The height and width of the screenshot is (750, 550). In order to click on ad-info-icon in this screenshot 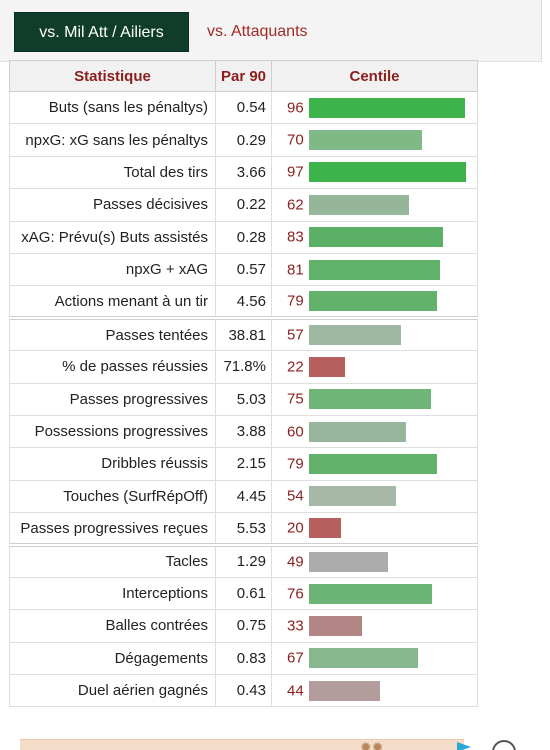, I will do `click(464, 745)`.